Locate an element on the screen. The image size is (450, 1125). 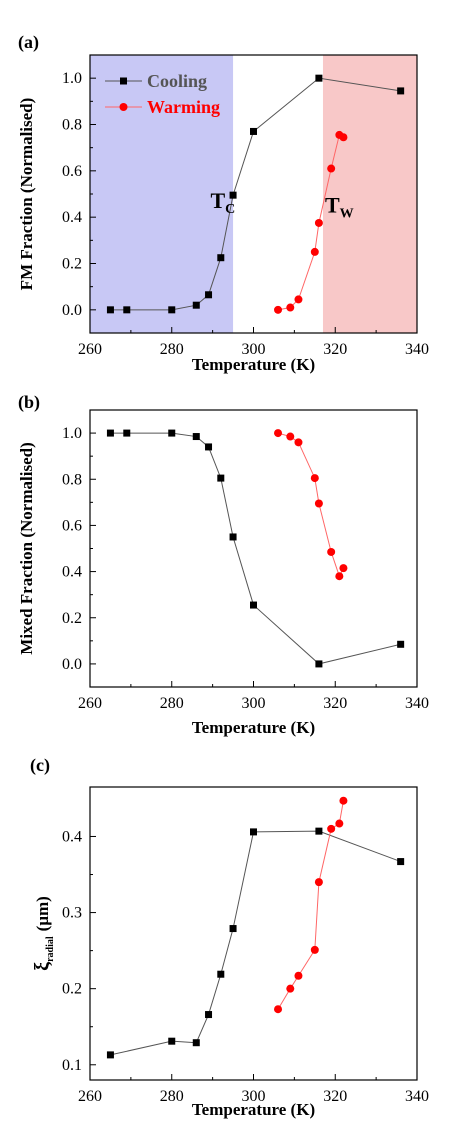
legend-label-cooling: Cooling is located at coordinates (177, 81).